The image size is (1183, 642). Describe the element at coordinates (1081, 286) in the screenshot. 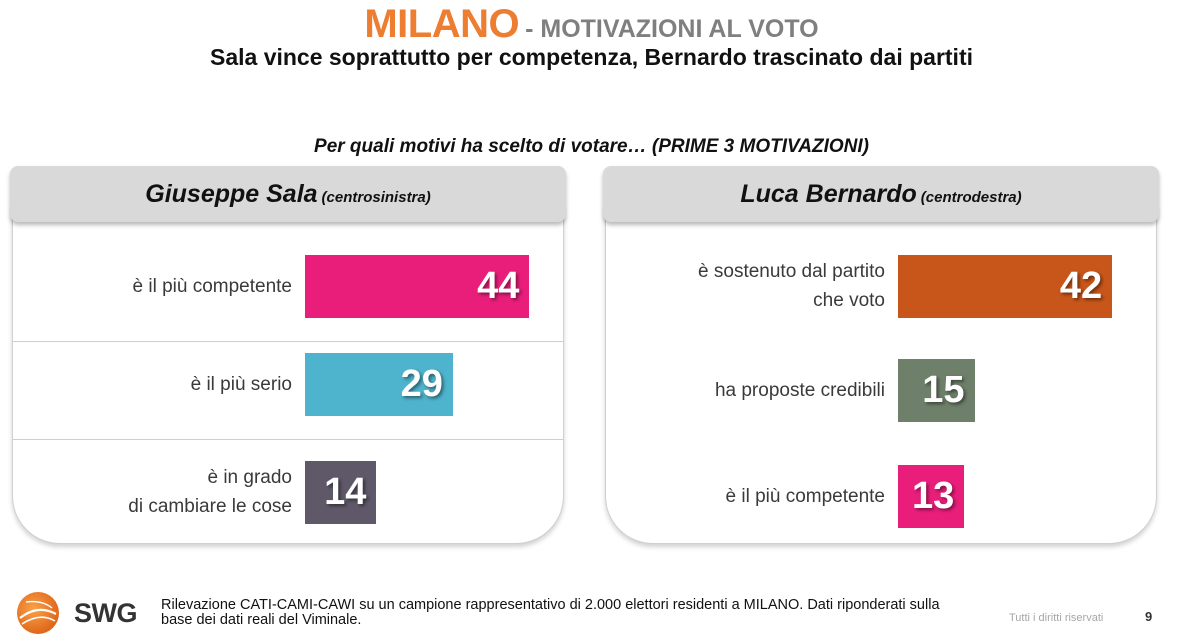

I see `bar-value-label: 42` at that location.